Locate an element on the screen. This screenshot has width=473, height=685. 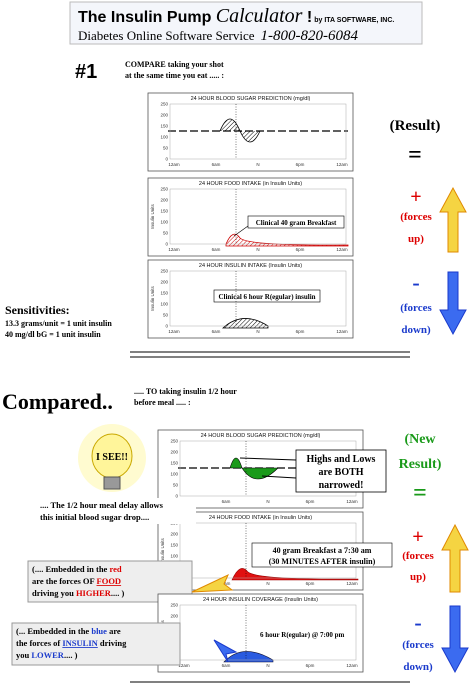
result: Result) is located at coordinates (420, 464).